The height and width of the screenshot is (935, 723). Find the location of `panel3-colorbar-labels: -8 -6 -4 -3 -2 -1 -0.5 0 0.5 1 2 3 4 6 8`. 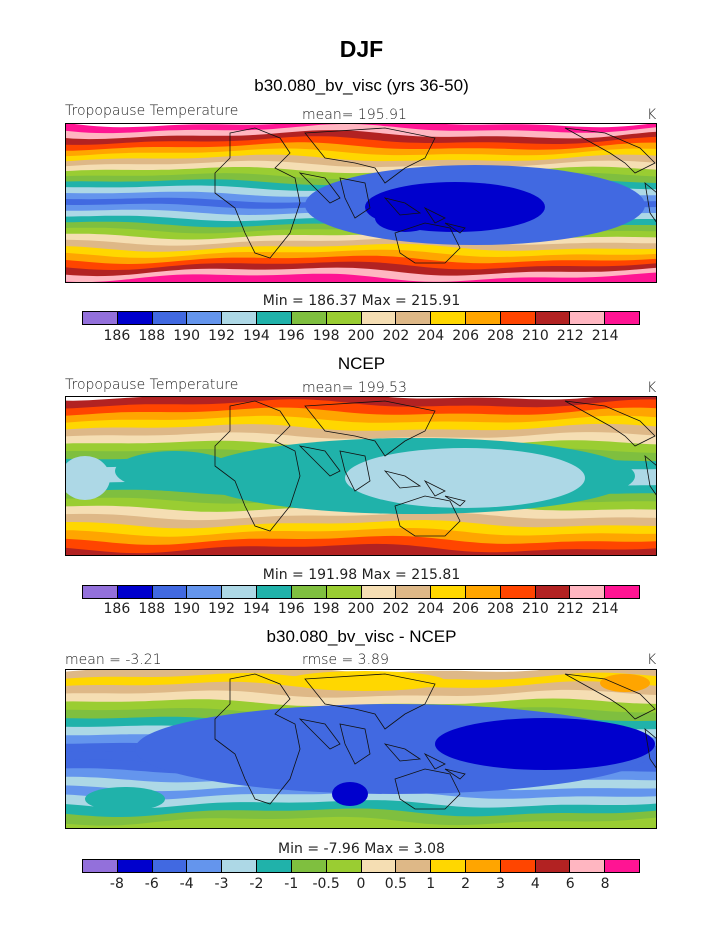

panel3-colorbar-labels: -8 -6 -4 -3 -2 -1 -0.5 0 0.5 1 2 3 4 6 8 is located at coordinates (361, 884).